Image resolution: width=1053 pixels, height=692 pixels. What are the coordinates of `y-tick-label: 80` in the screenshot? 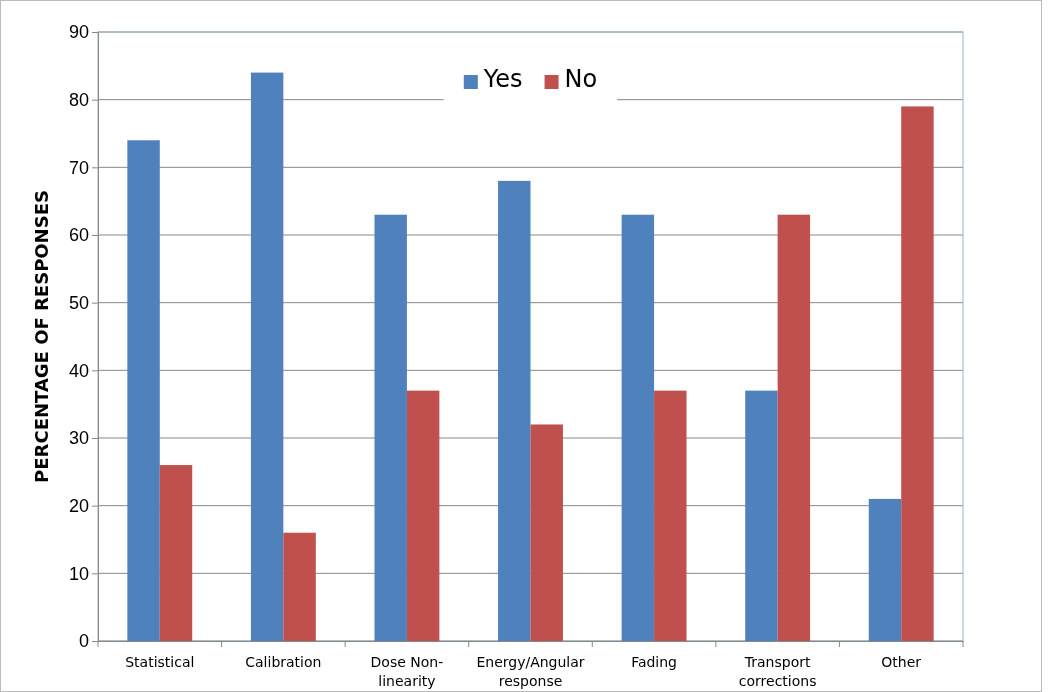 It's located at (78, 99).